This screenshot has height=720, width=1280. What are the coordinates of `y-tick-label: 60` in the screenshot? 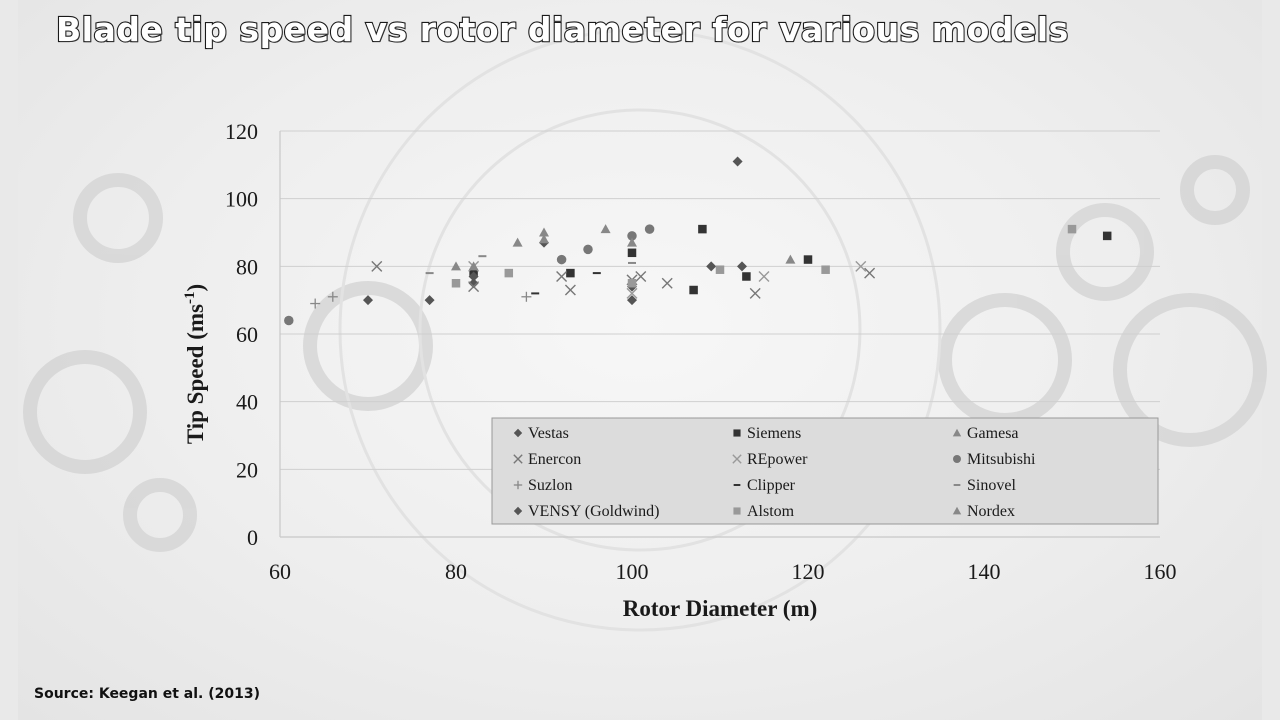 It's located at (247, 334).